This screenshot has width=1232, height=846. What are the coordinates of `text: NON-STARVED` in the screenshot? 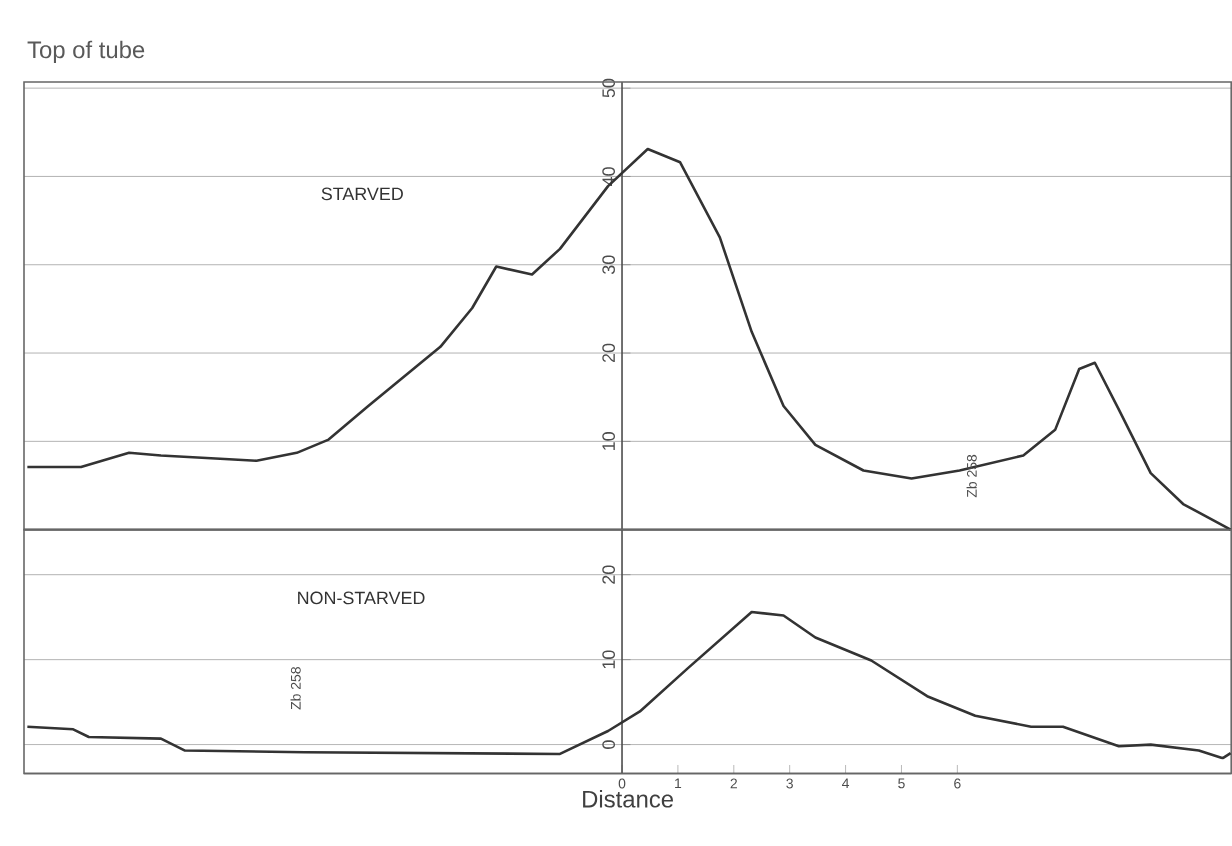 It's located at (361, 598).